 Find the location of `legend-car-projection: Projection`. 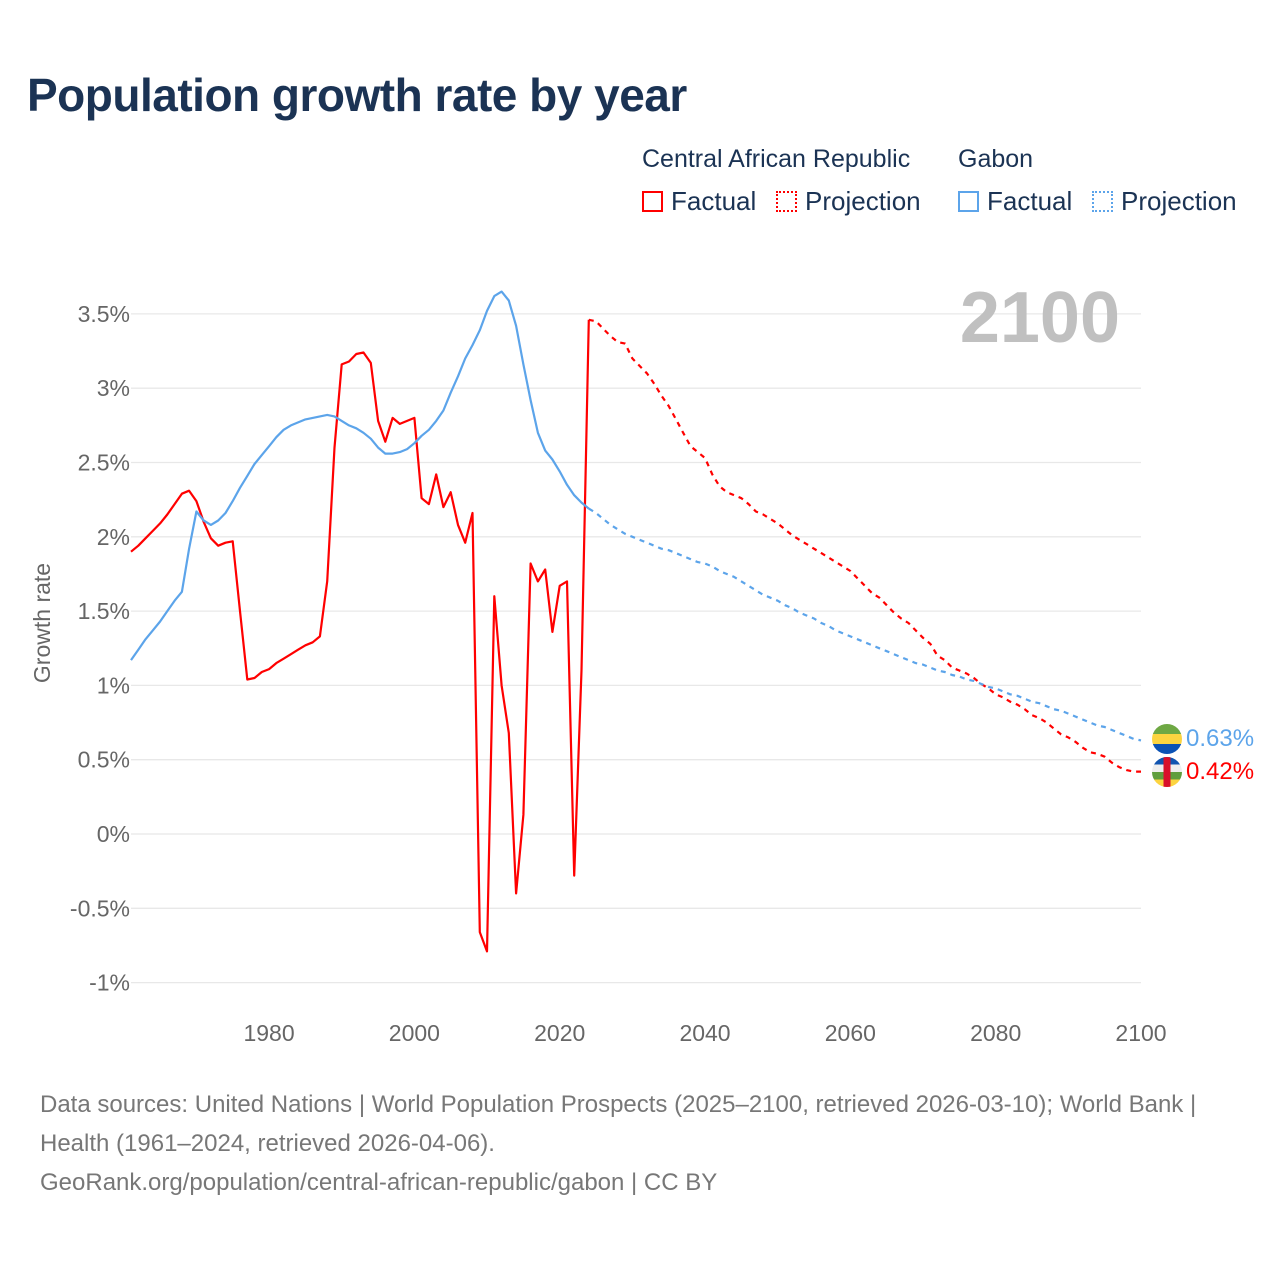

legend-car-projection: Projection is located at coordinates (848, 201).